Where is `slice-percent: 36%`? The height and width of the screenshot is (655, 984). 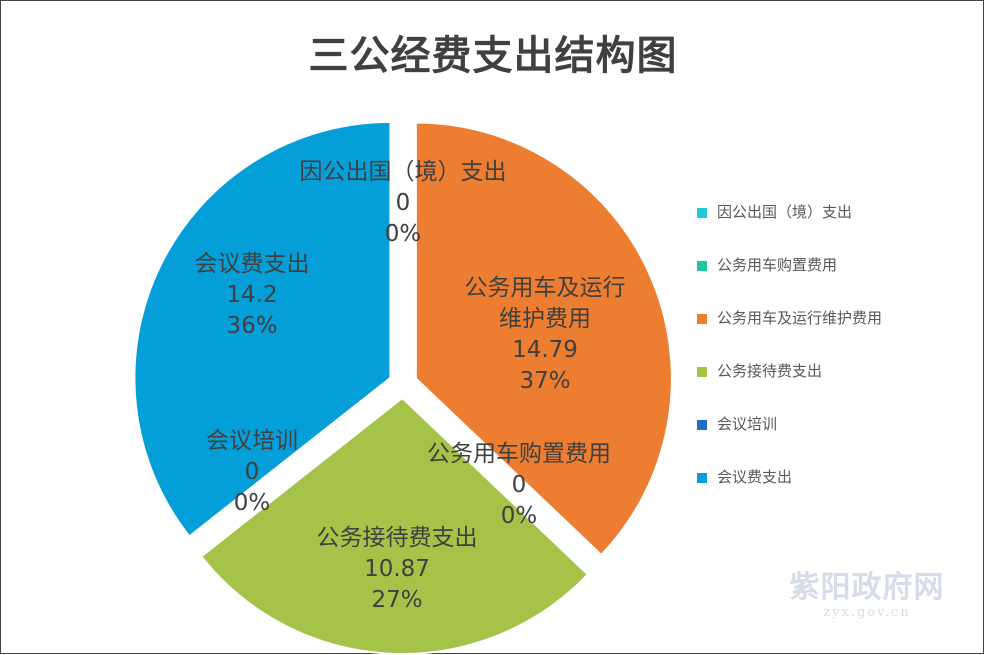
slice-percent: 36% is located at coordinates (251, 326).